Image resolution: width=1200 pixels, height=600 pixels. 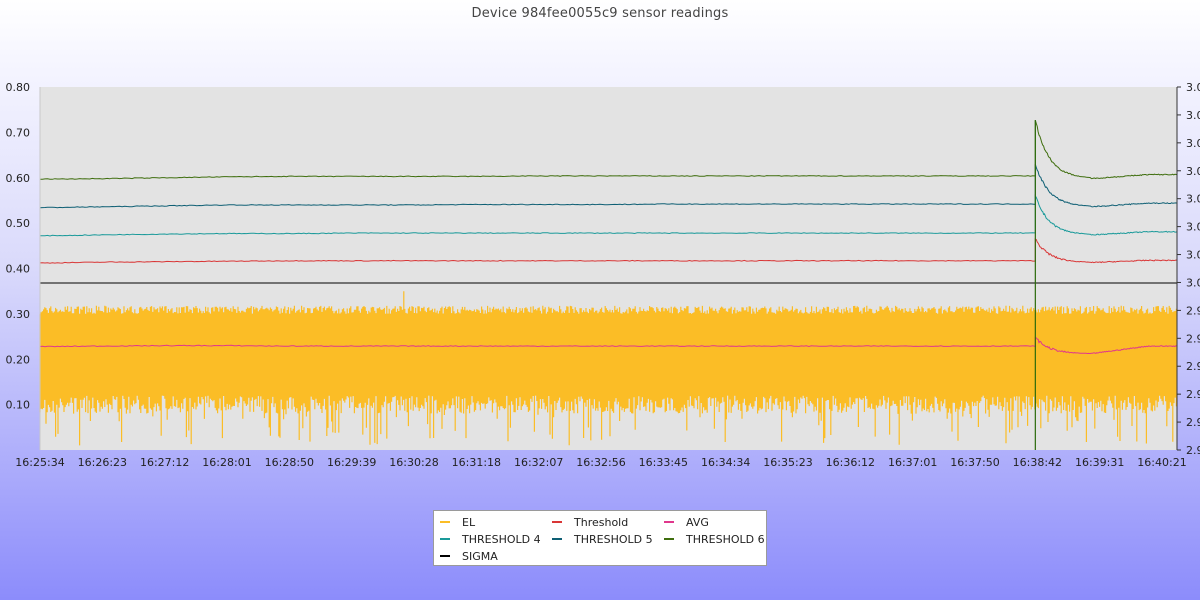 What do you see at coordinates (18, 87) in the screenshot?
I see `y-tick-label-left: 0.80` at bounding box center [18, 87].